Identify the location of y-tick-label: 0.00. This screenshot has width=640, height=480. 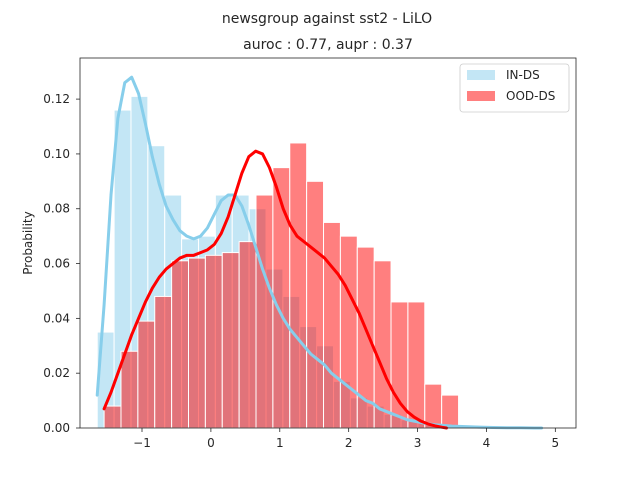
(56, 428).